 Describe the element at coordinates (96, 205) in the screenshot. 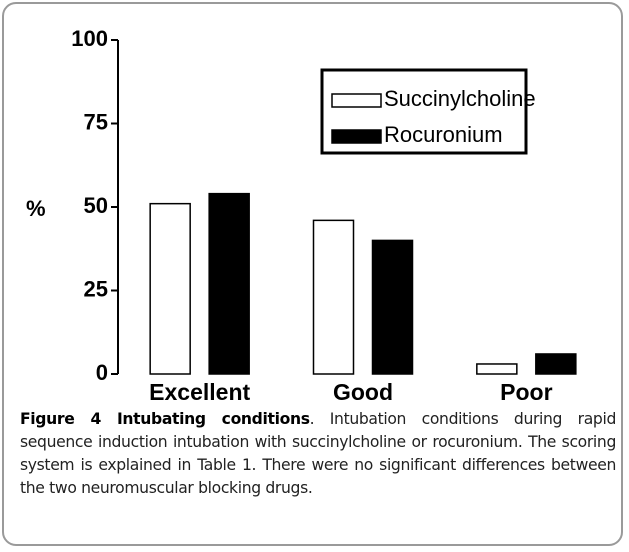

I see `y-tick-label: 50` at that location.